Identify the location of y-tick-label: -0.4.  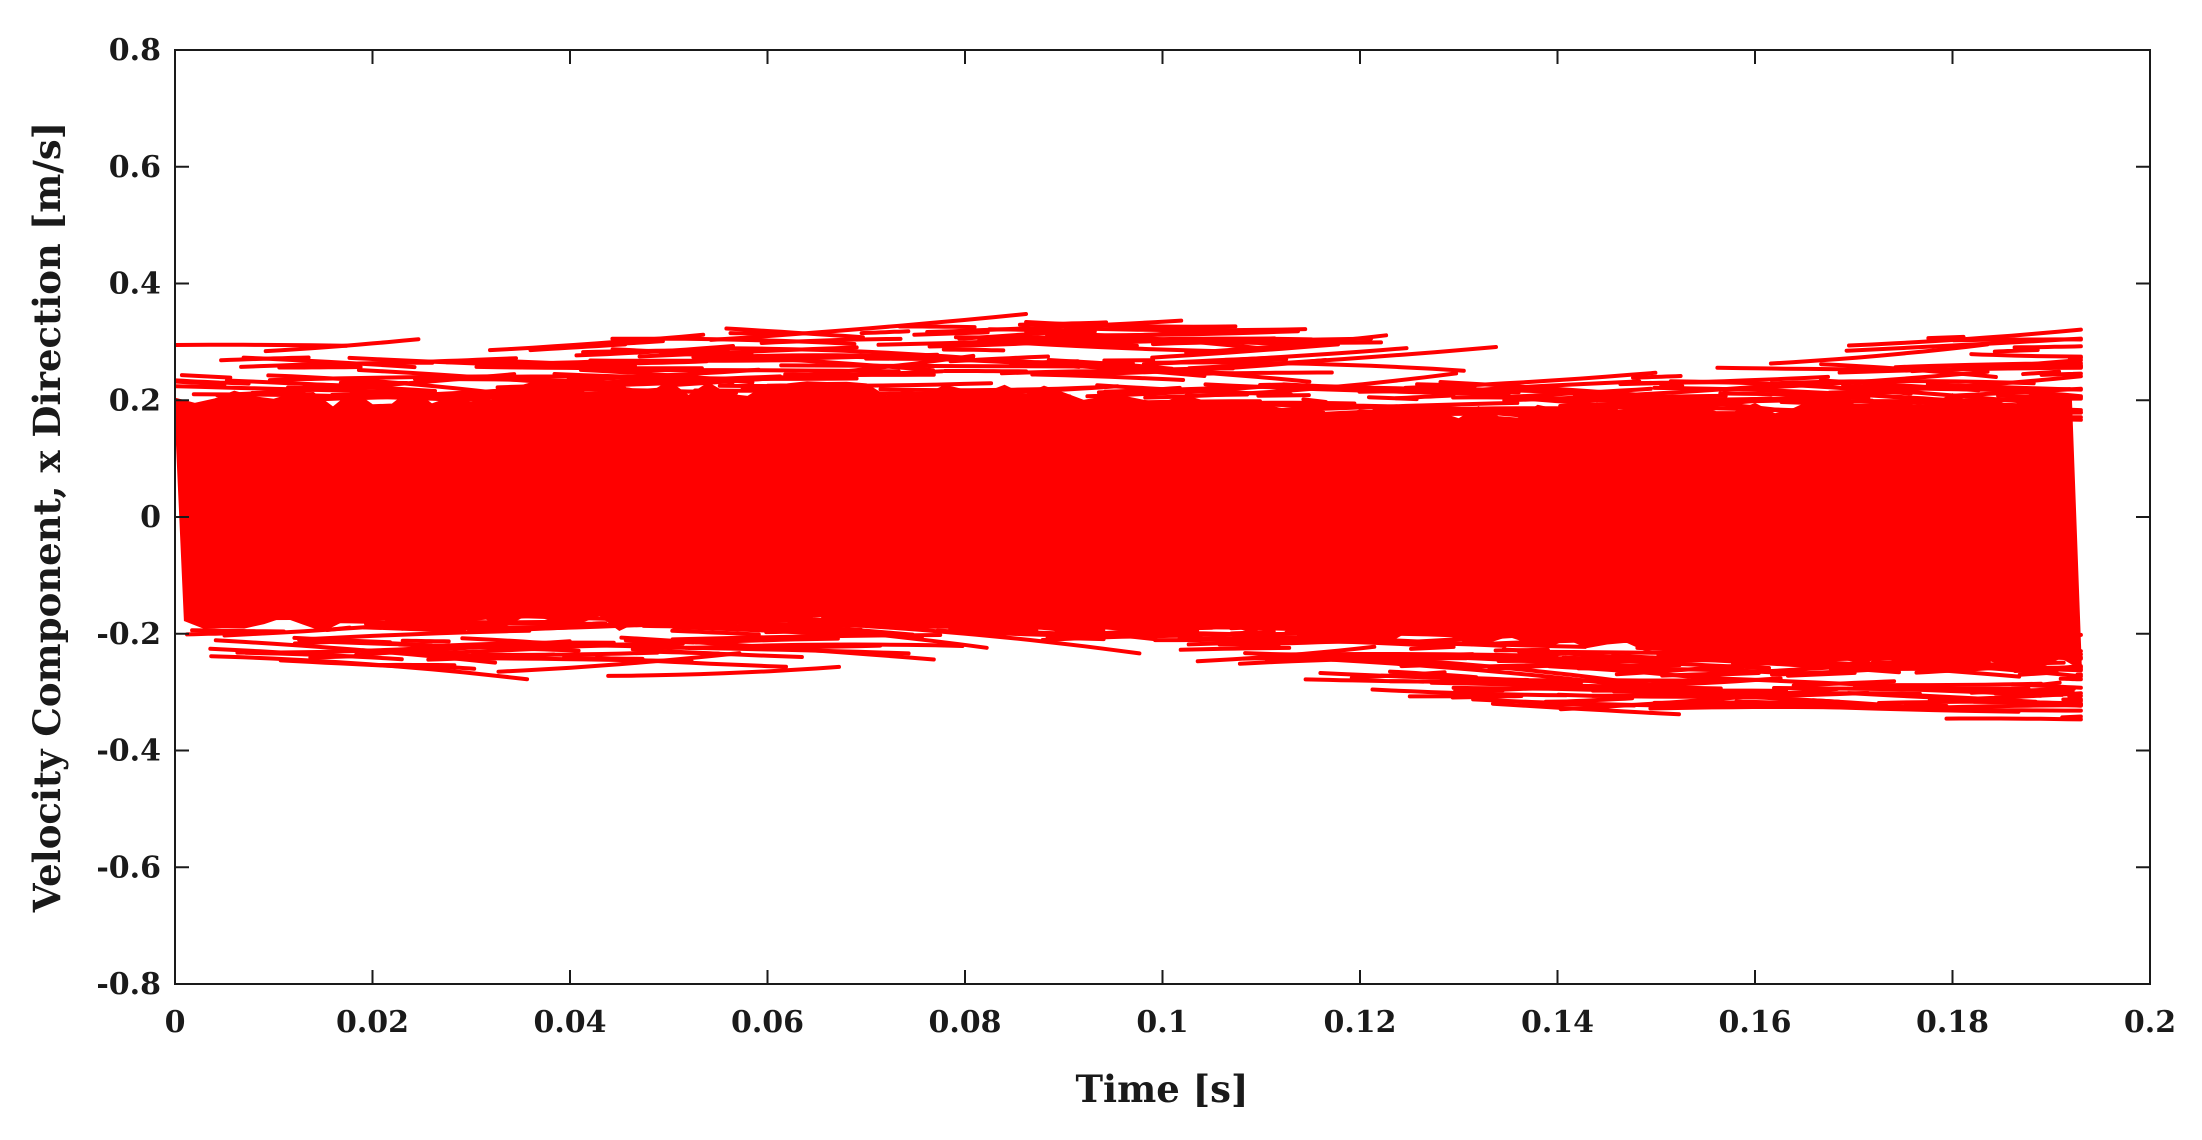
(128, 751).